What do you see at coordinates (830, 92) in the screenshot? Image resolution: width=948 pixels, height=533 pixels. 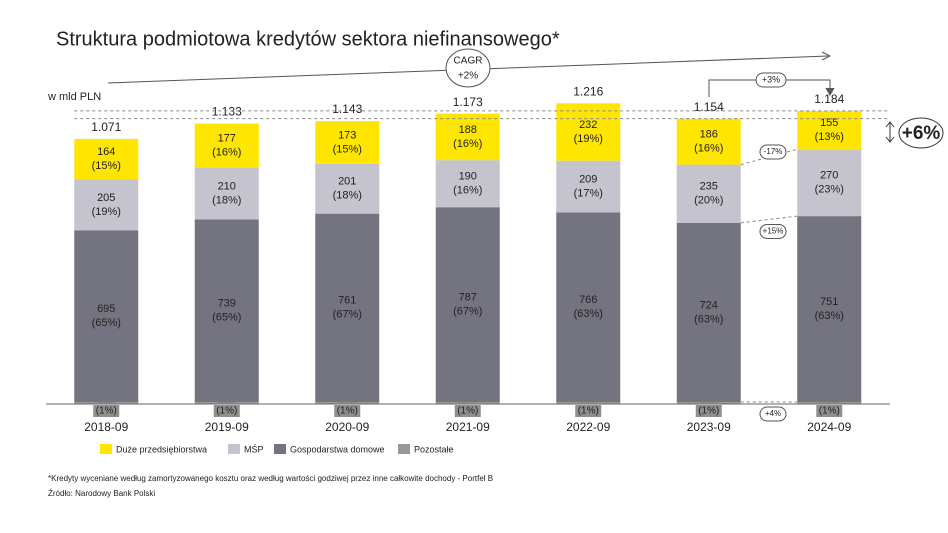 I see `arrow-head` at bounding box center [830, 92].